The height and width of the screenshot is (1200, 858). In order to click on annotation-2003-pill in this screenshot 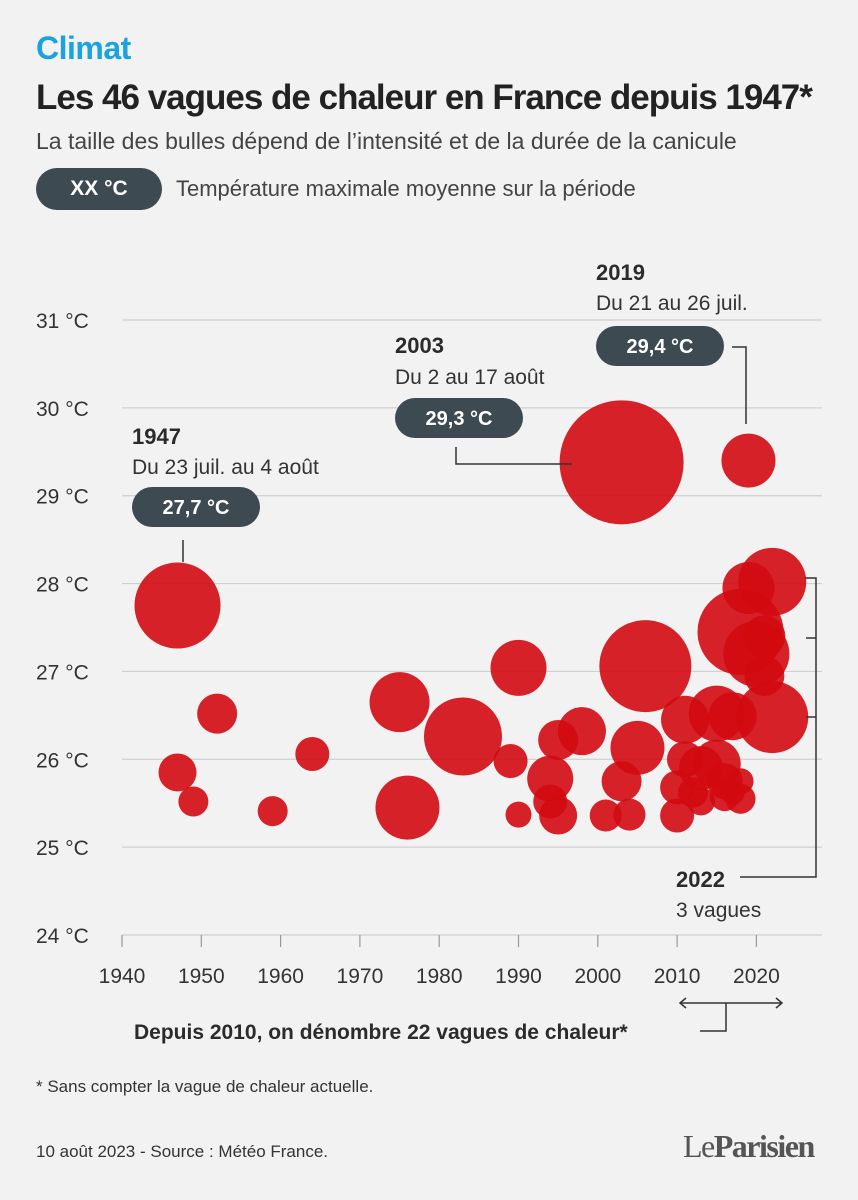, I will do `click(459, 418)`.